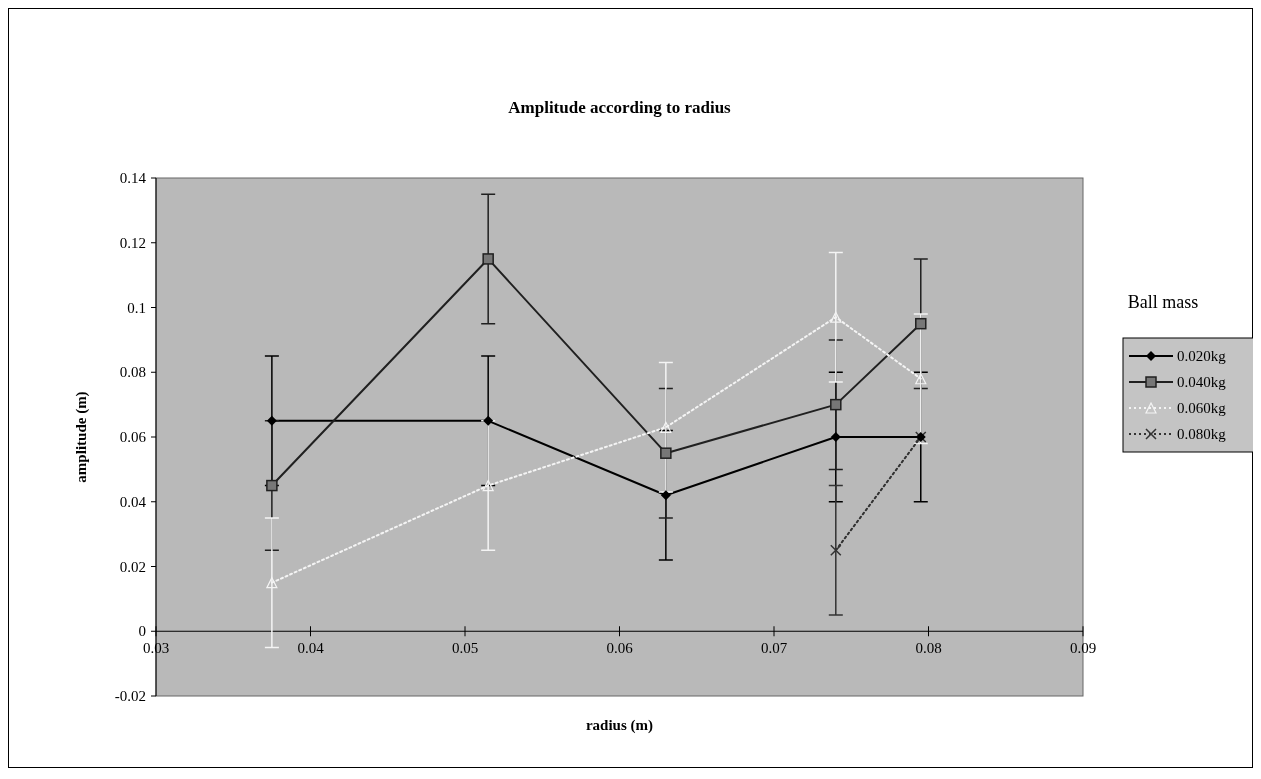  I want to click on y-tick-label: 0.12, so click(132, 242).